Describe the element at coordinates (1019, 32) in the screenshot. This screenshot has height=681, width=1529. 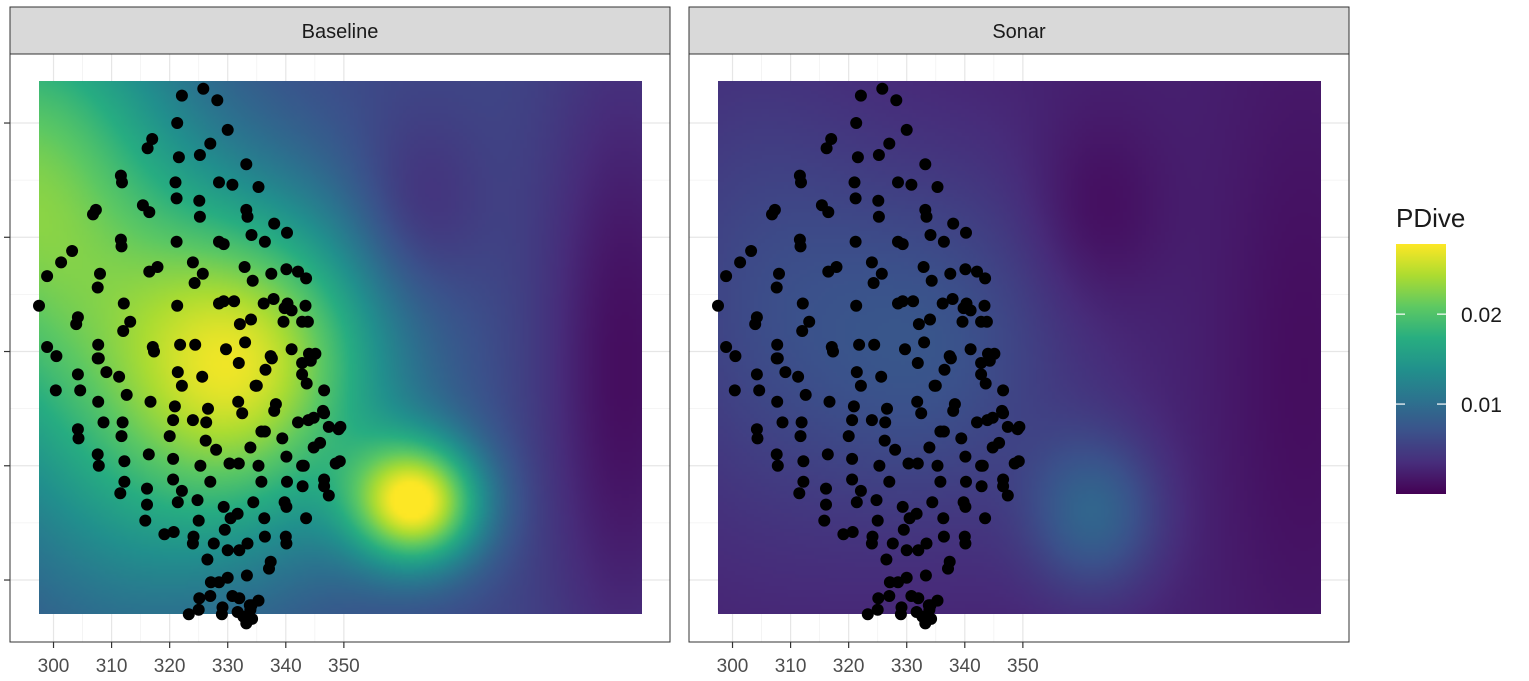
I see `strip-label: Sonar` at that location.